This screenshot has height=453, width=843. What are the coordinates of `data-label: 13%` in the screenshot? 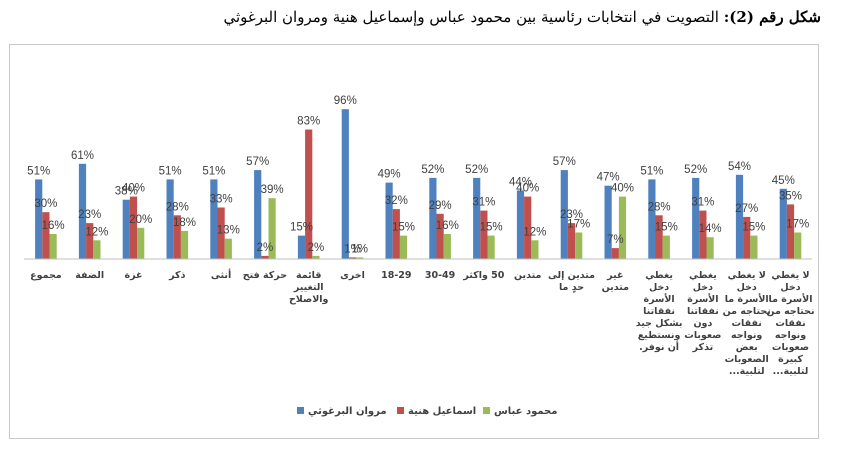 It's located at (228, 231).